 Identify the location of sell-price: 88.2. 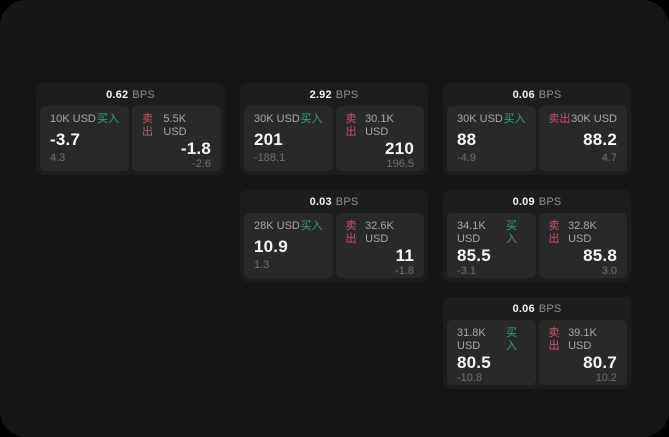
(600, 139).